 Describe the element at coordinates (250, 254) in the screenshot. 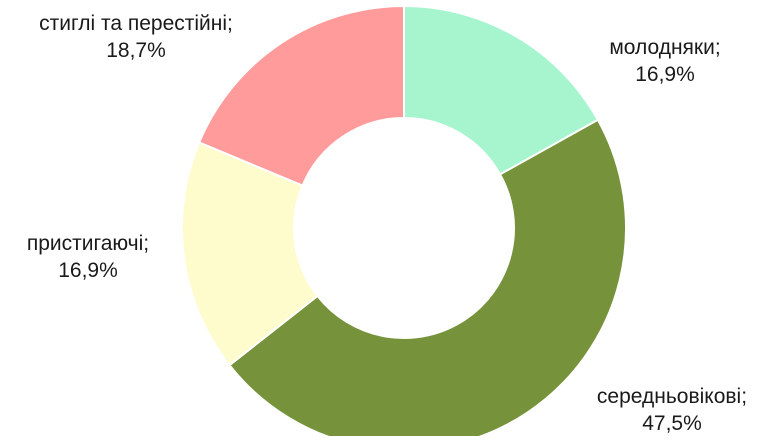

I see `slice-prystyhaiuchi` at that location.